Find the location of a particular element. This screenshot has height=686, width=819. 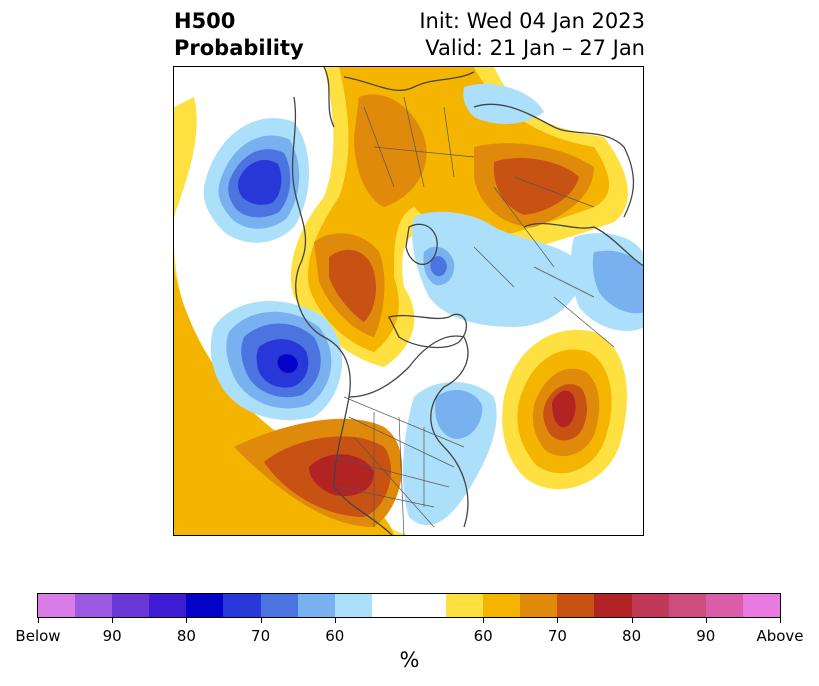

product-name: Probability is located at coordinates (239, 48).